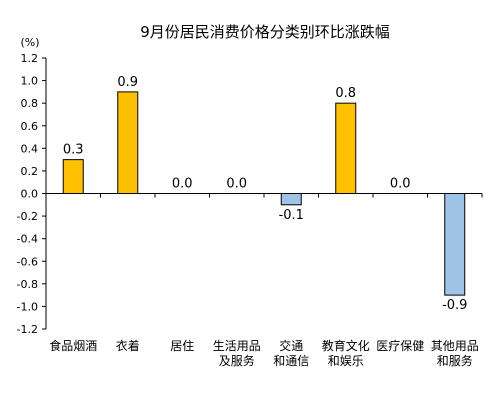 This screenshot has width=495, height=405. I want to click on y-tick-label: 0.4, so click(30, 148).